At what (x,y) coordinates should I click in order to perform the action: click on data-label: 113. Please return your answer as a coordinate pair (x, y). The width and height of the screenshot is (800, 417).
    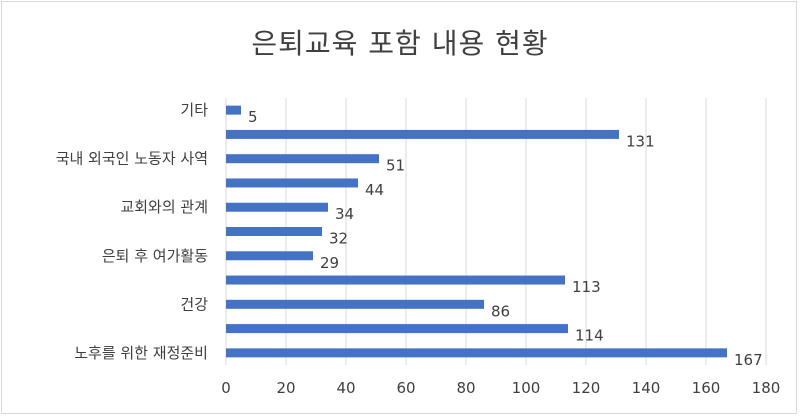
    Looking at the image, I should click on (586, 287).